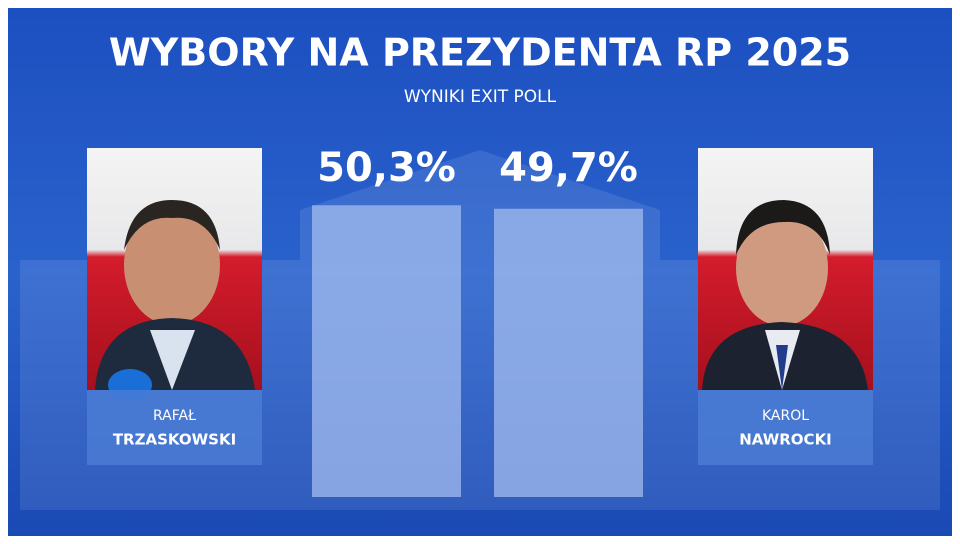  I want to click on chart-subtitle: WYNIKI EXIT POLL, so click(480, 97).